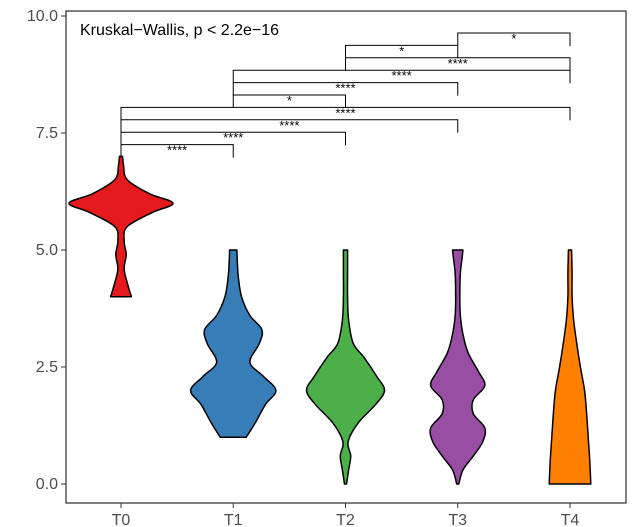 Image resolution: width=635 pixels, height=527 pixels. What do you see at coordinates (47, 133) in the screenshot?
I see `y-tick-label-3: 7.5` at bounding box center [47, 133].